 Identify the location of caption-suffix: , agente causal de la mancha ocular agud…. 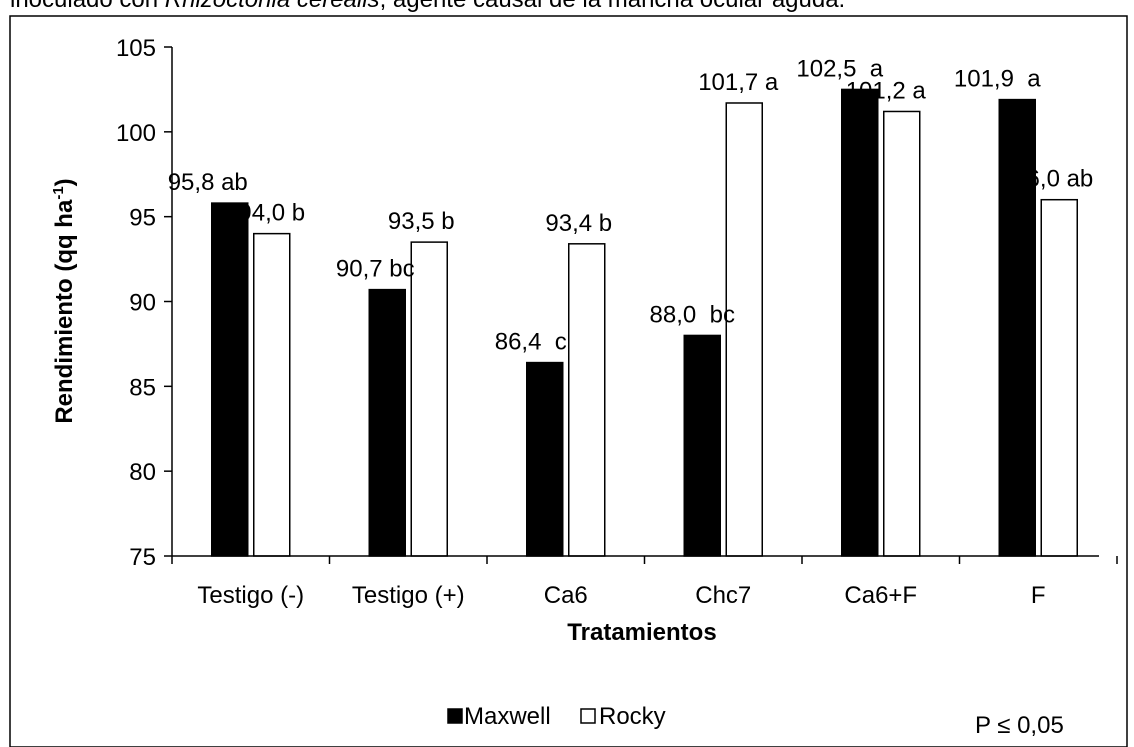
(613, 6).